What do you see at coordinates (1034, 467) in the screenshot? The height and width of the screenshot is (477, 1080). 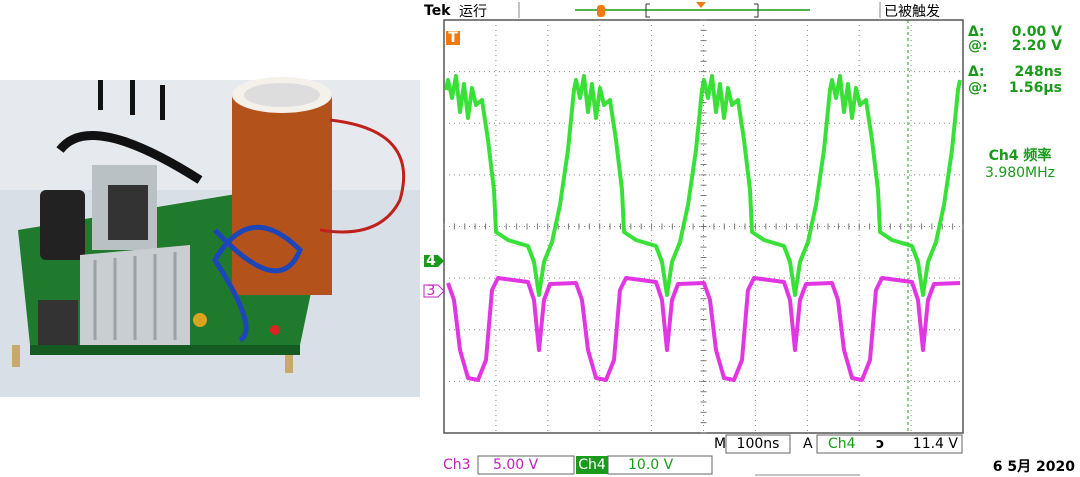 I see `date: 6 5月 2020` at bounding box center [1034, 467].